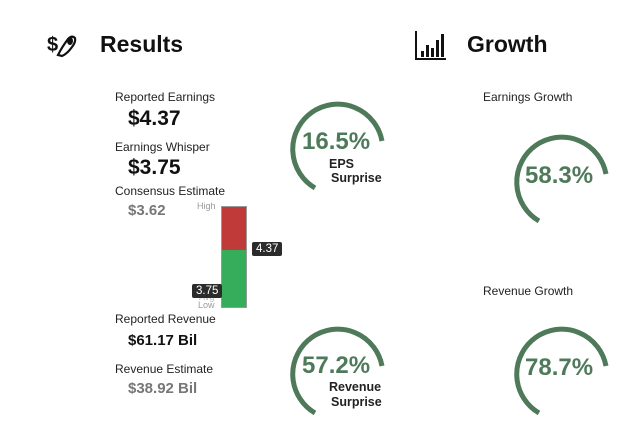  I want to click on reported-revenue-label: Reported Revenue, so click(165, 319).